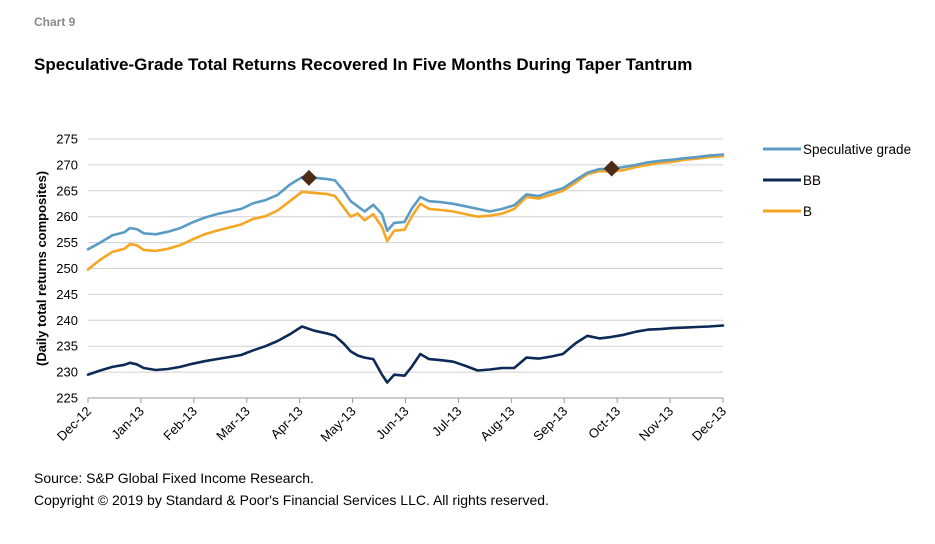 Image resolution: width=935 pixels, height=544 pixels. I want to click on x-tick-label: May-13, so click(337, 424).